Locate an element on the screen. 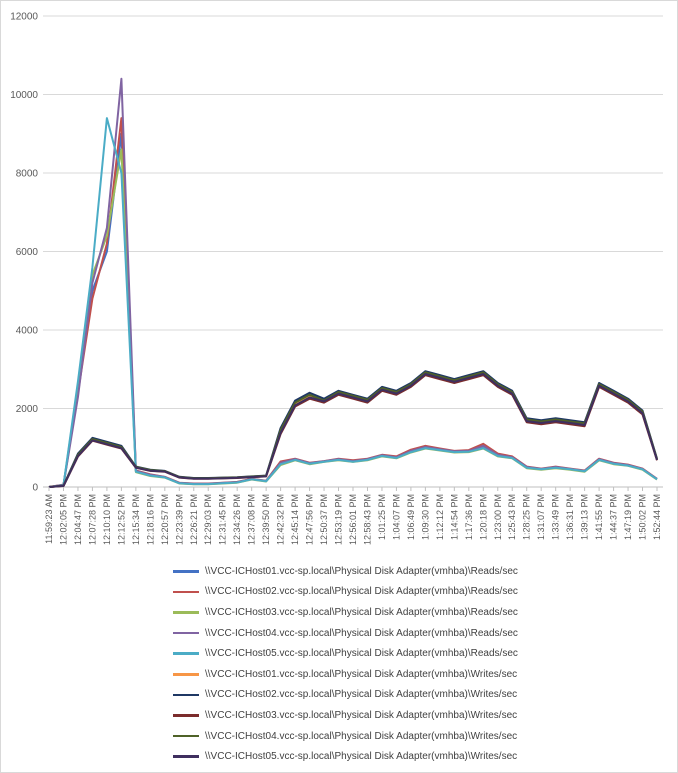  x-tick-label: 12:47:56 PM is located at coordinates (310, 519).